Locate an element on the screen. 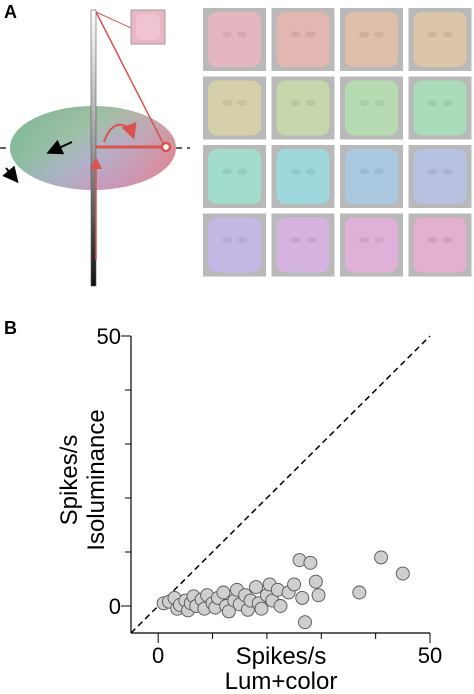  y-tick-label-0: 0 is located at coordinates (115, 606).